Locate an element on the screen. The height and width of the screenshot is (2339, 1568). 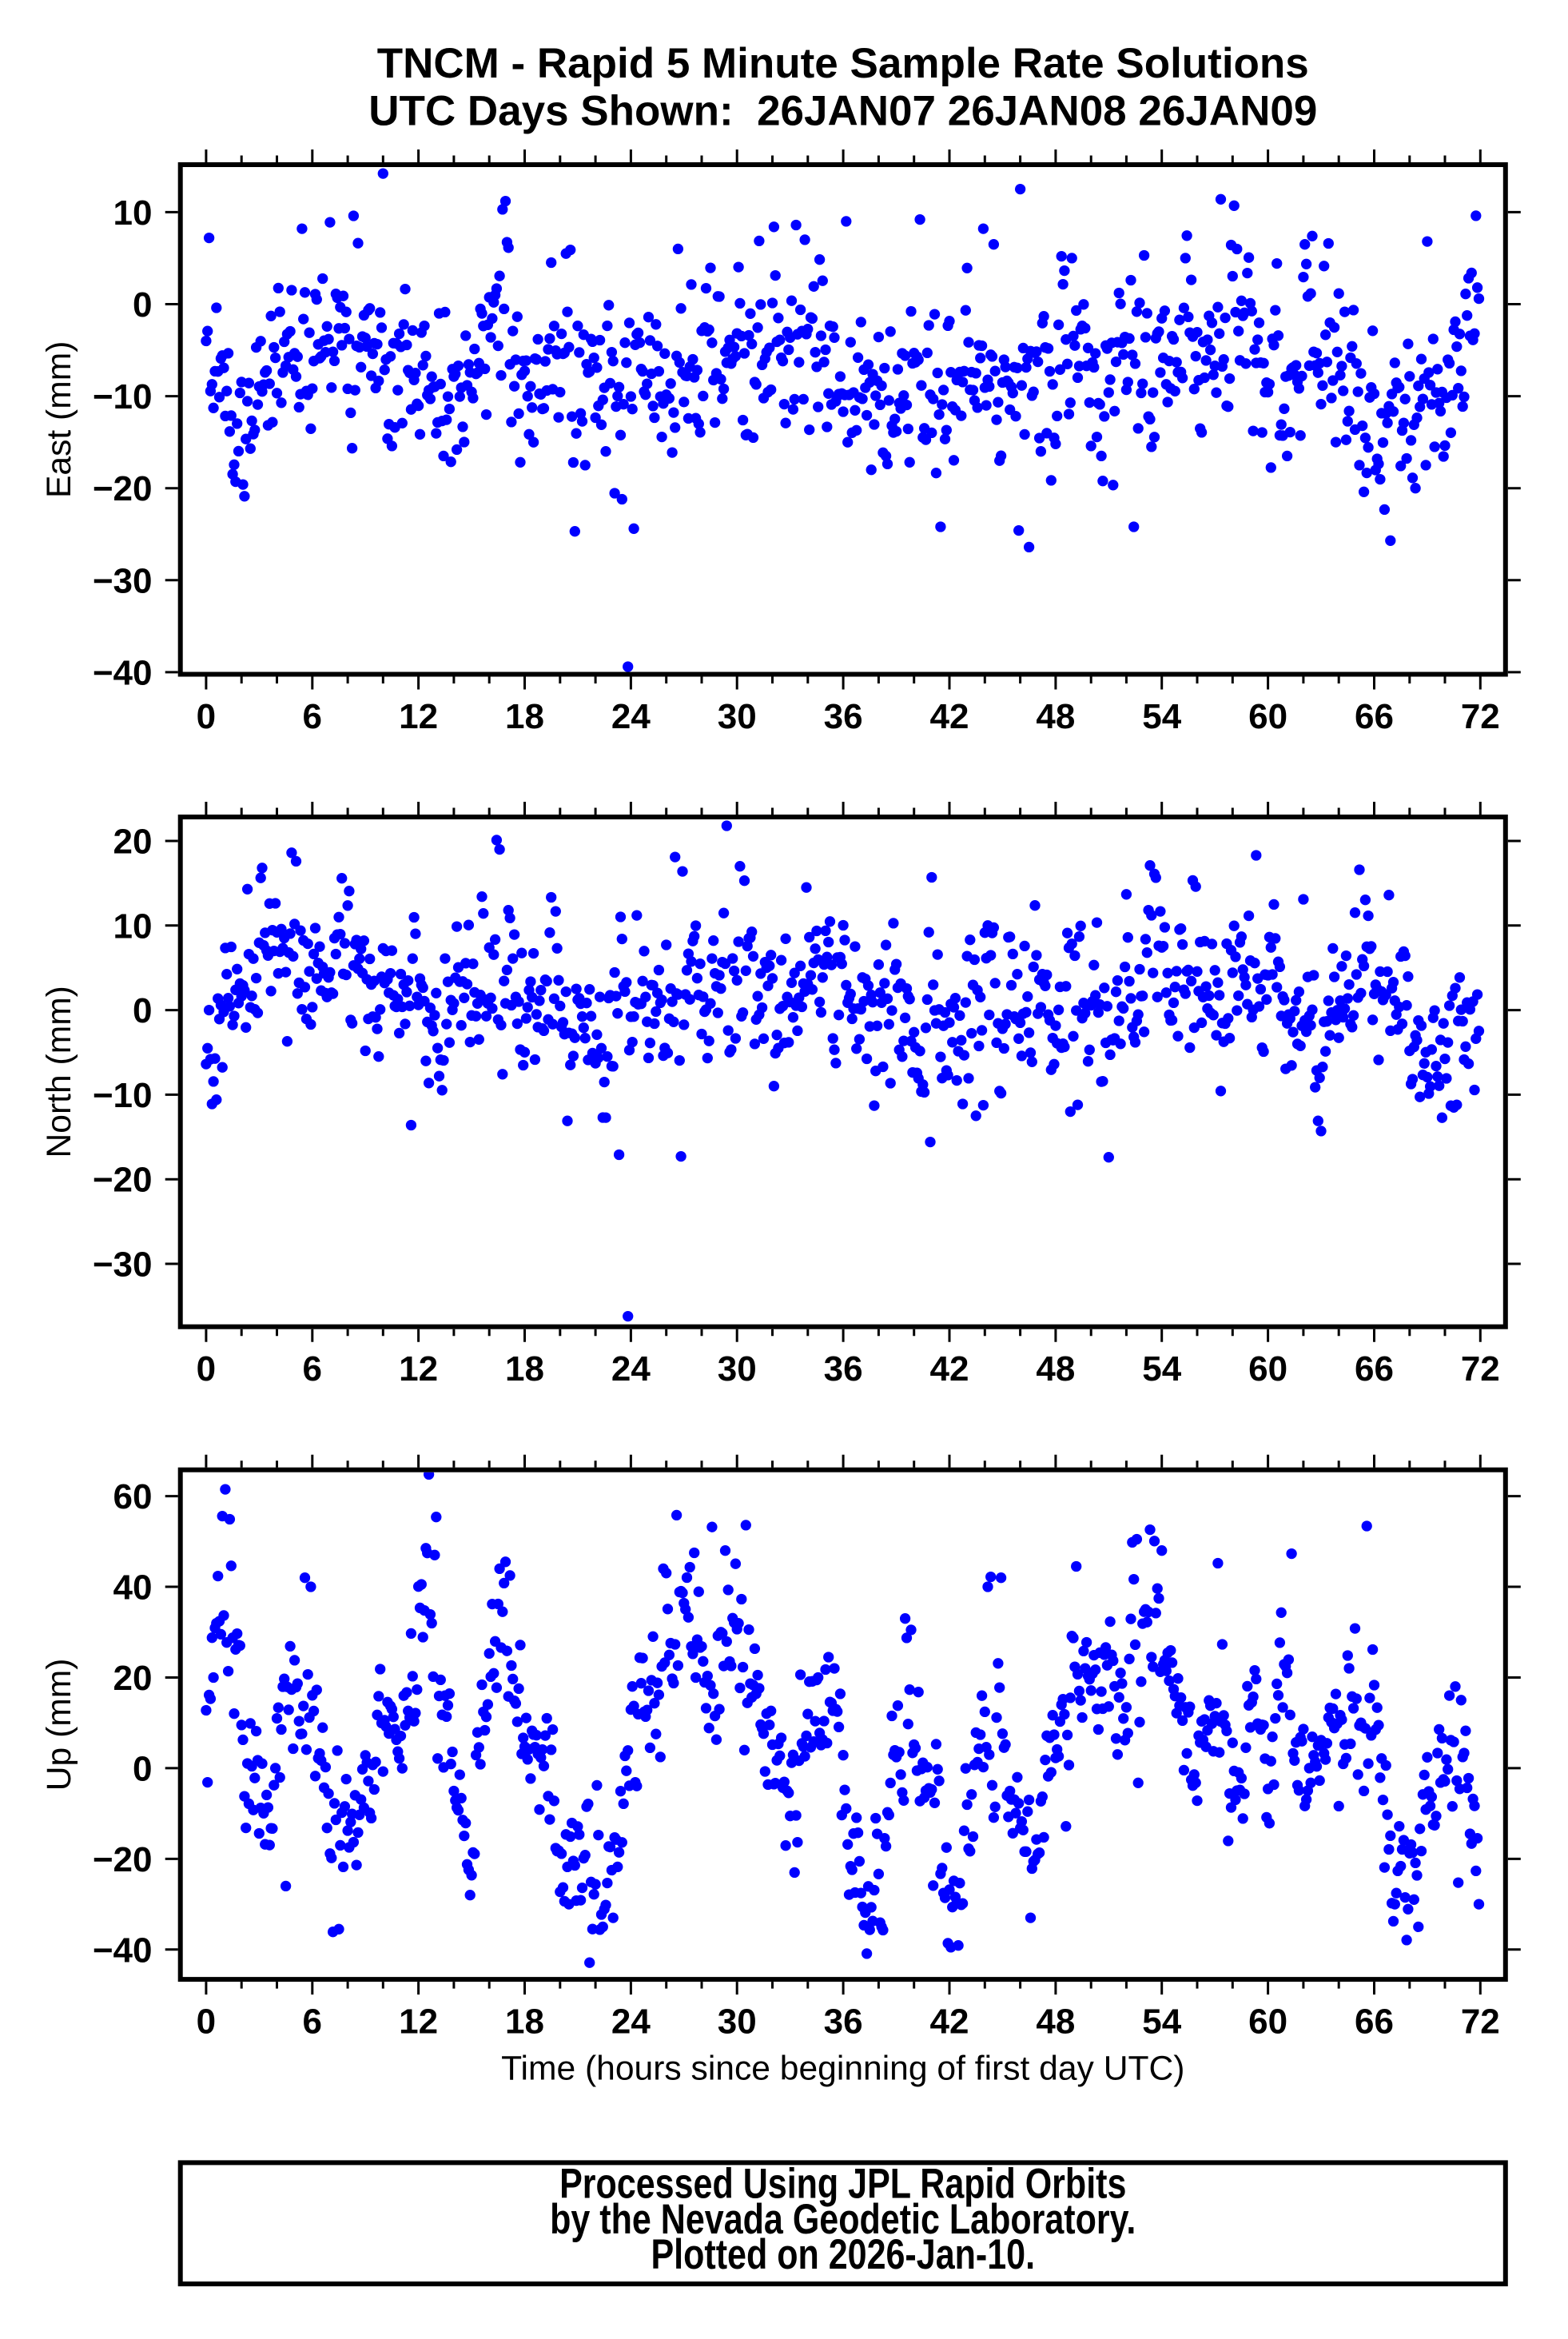
svg-text:Processed Using JPL Rapid Orbi: Processed Using JPL Rapid Orbits is located at coordinates (842, 2183).